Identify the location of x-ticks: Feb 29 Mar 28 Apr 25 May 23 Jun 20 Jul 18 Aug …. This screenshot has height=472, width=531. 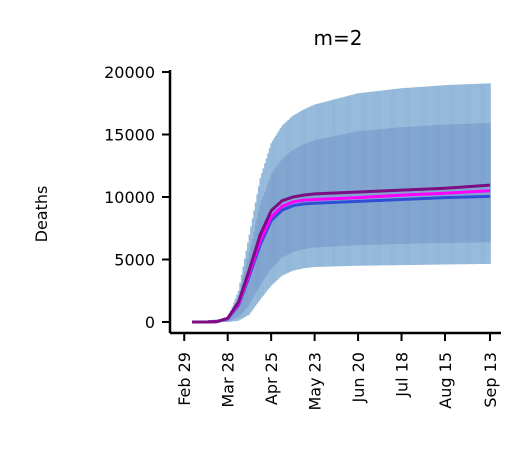
(337, 372).